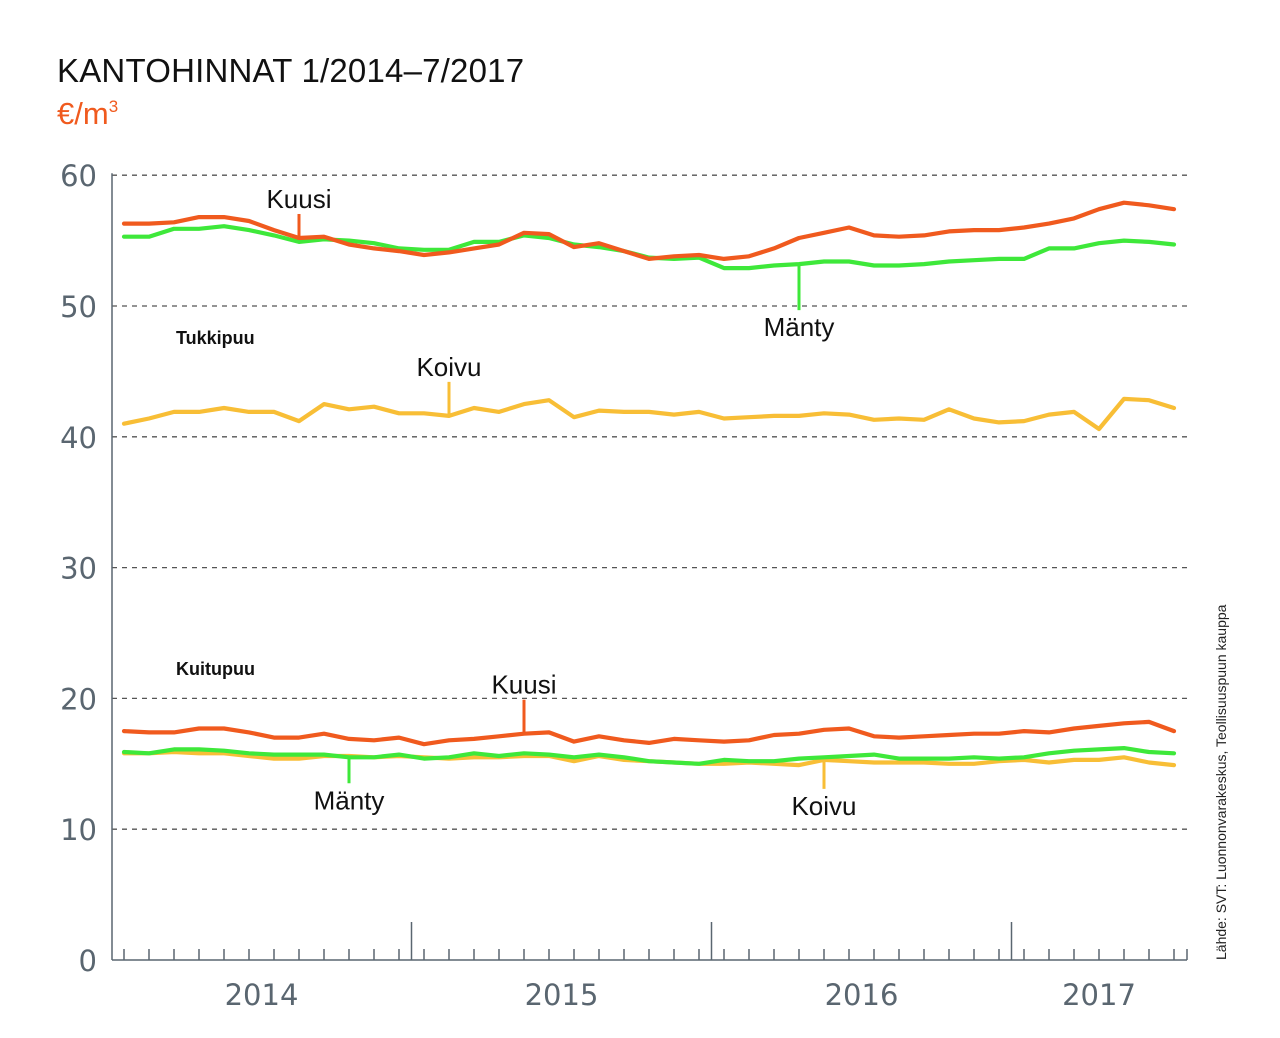  What do you see at coordinates (78, 830) in the screenshot?
I see `y-tick-label: 10` at bounding box center [78, 830].